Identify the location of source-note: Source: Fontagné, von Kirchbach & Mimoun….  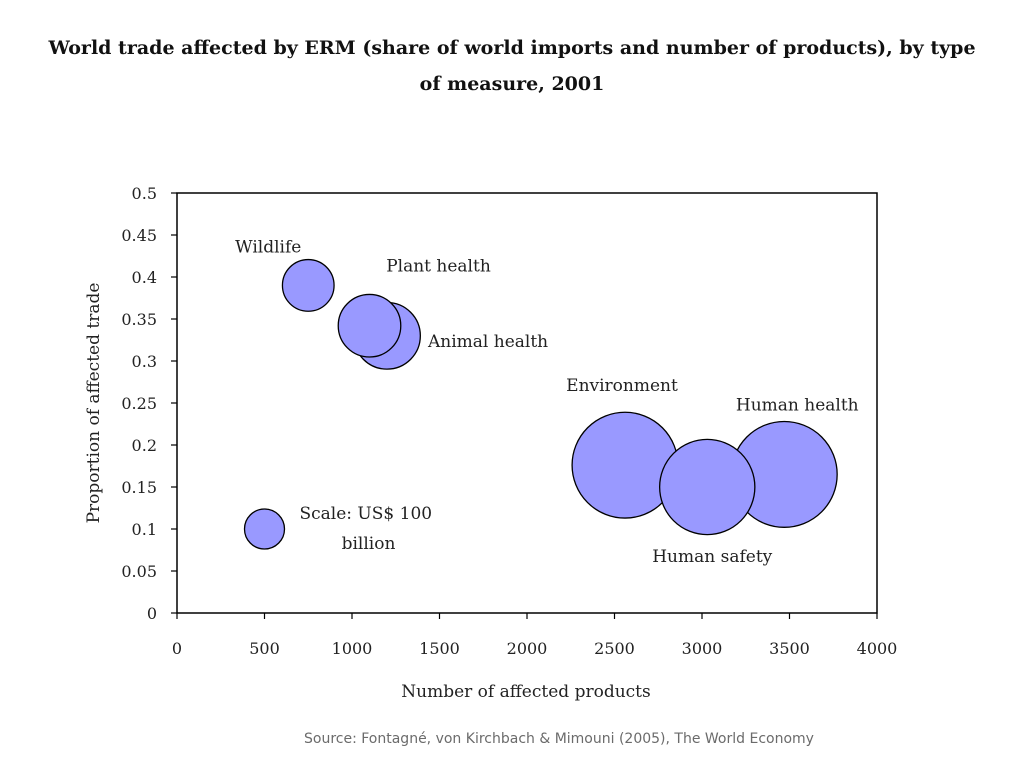
(559, 739).